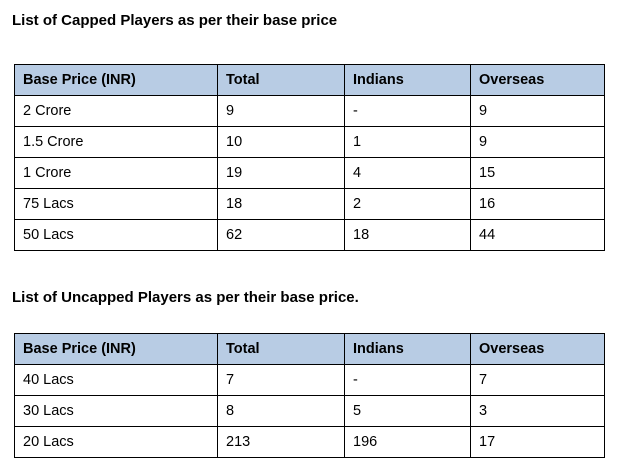 This screenshot has height=476, width=620. What do you see at coordinates (407, 173) in the screenshot?
I see `indians-cell: 4` at bounding box center [407, 173].